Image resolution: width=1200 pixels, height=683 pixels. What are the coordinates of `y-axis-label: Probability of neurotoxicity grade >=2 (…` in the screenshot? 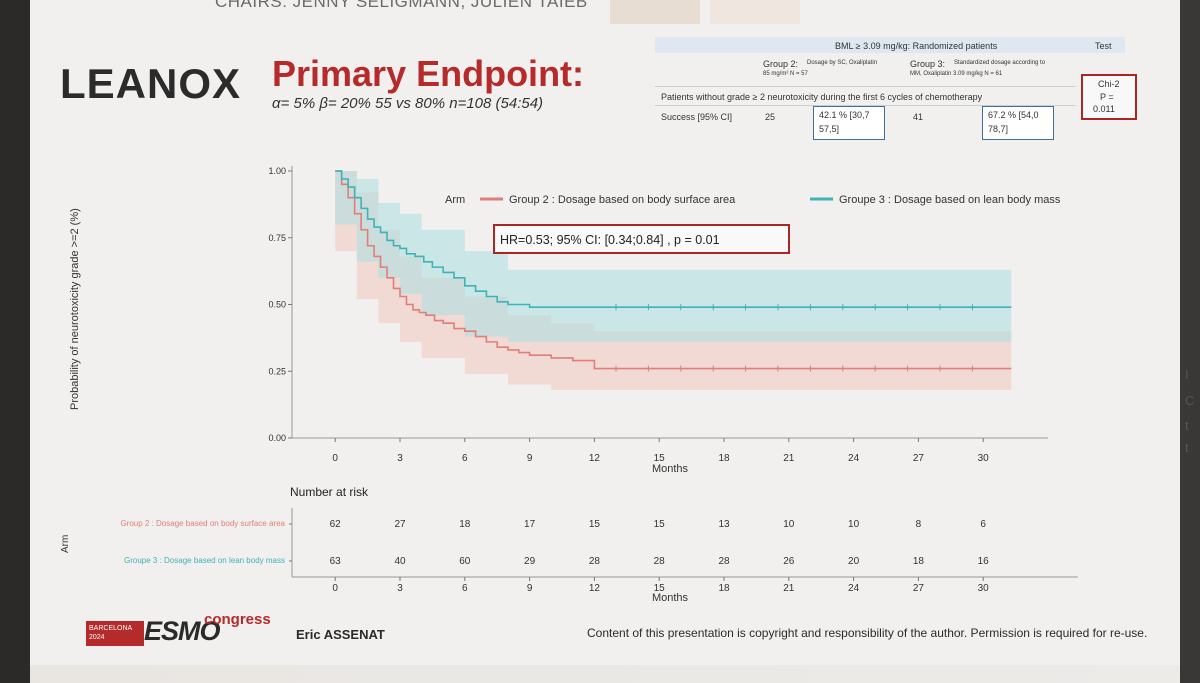 It's located at (75, 309).